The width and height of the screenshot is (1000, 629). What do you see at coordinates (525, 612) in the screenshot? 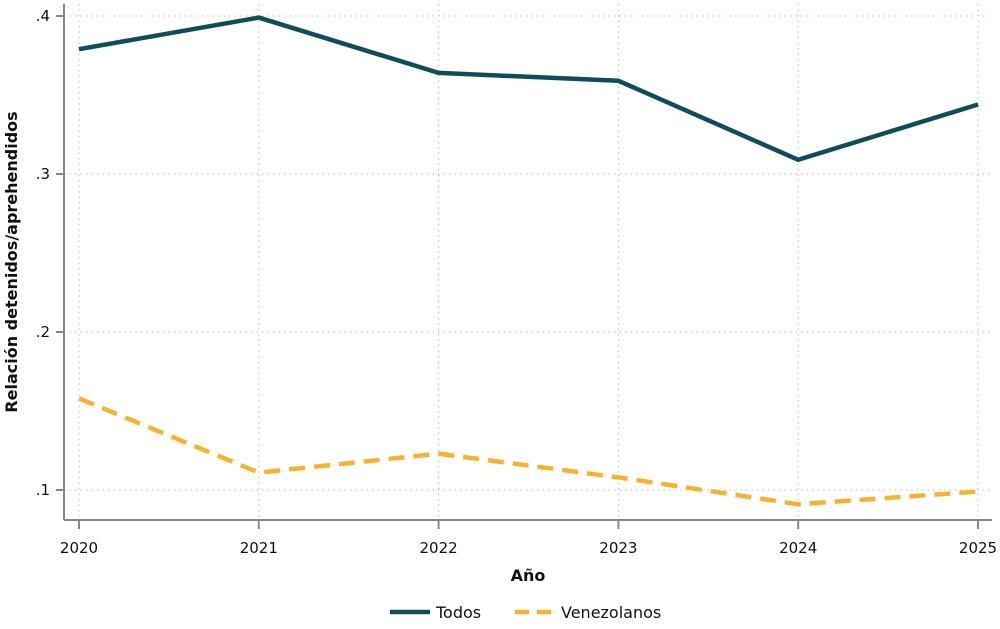
I see `legend: Todos Venezolanos` at bounding box center [525, 612].